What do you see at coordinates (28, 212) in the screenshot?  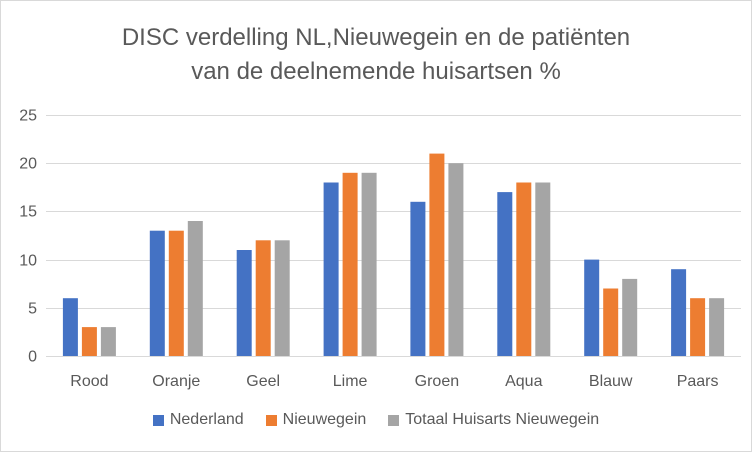 I see `y-tick-label: 15` at bounding box center [28, 212].